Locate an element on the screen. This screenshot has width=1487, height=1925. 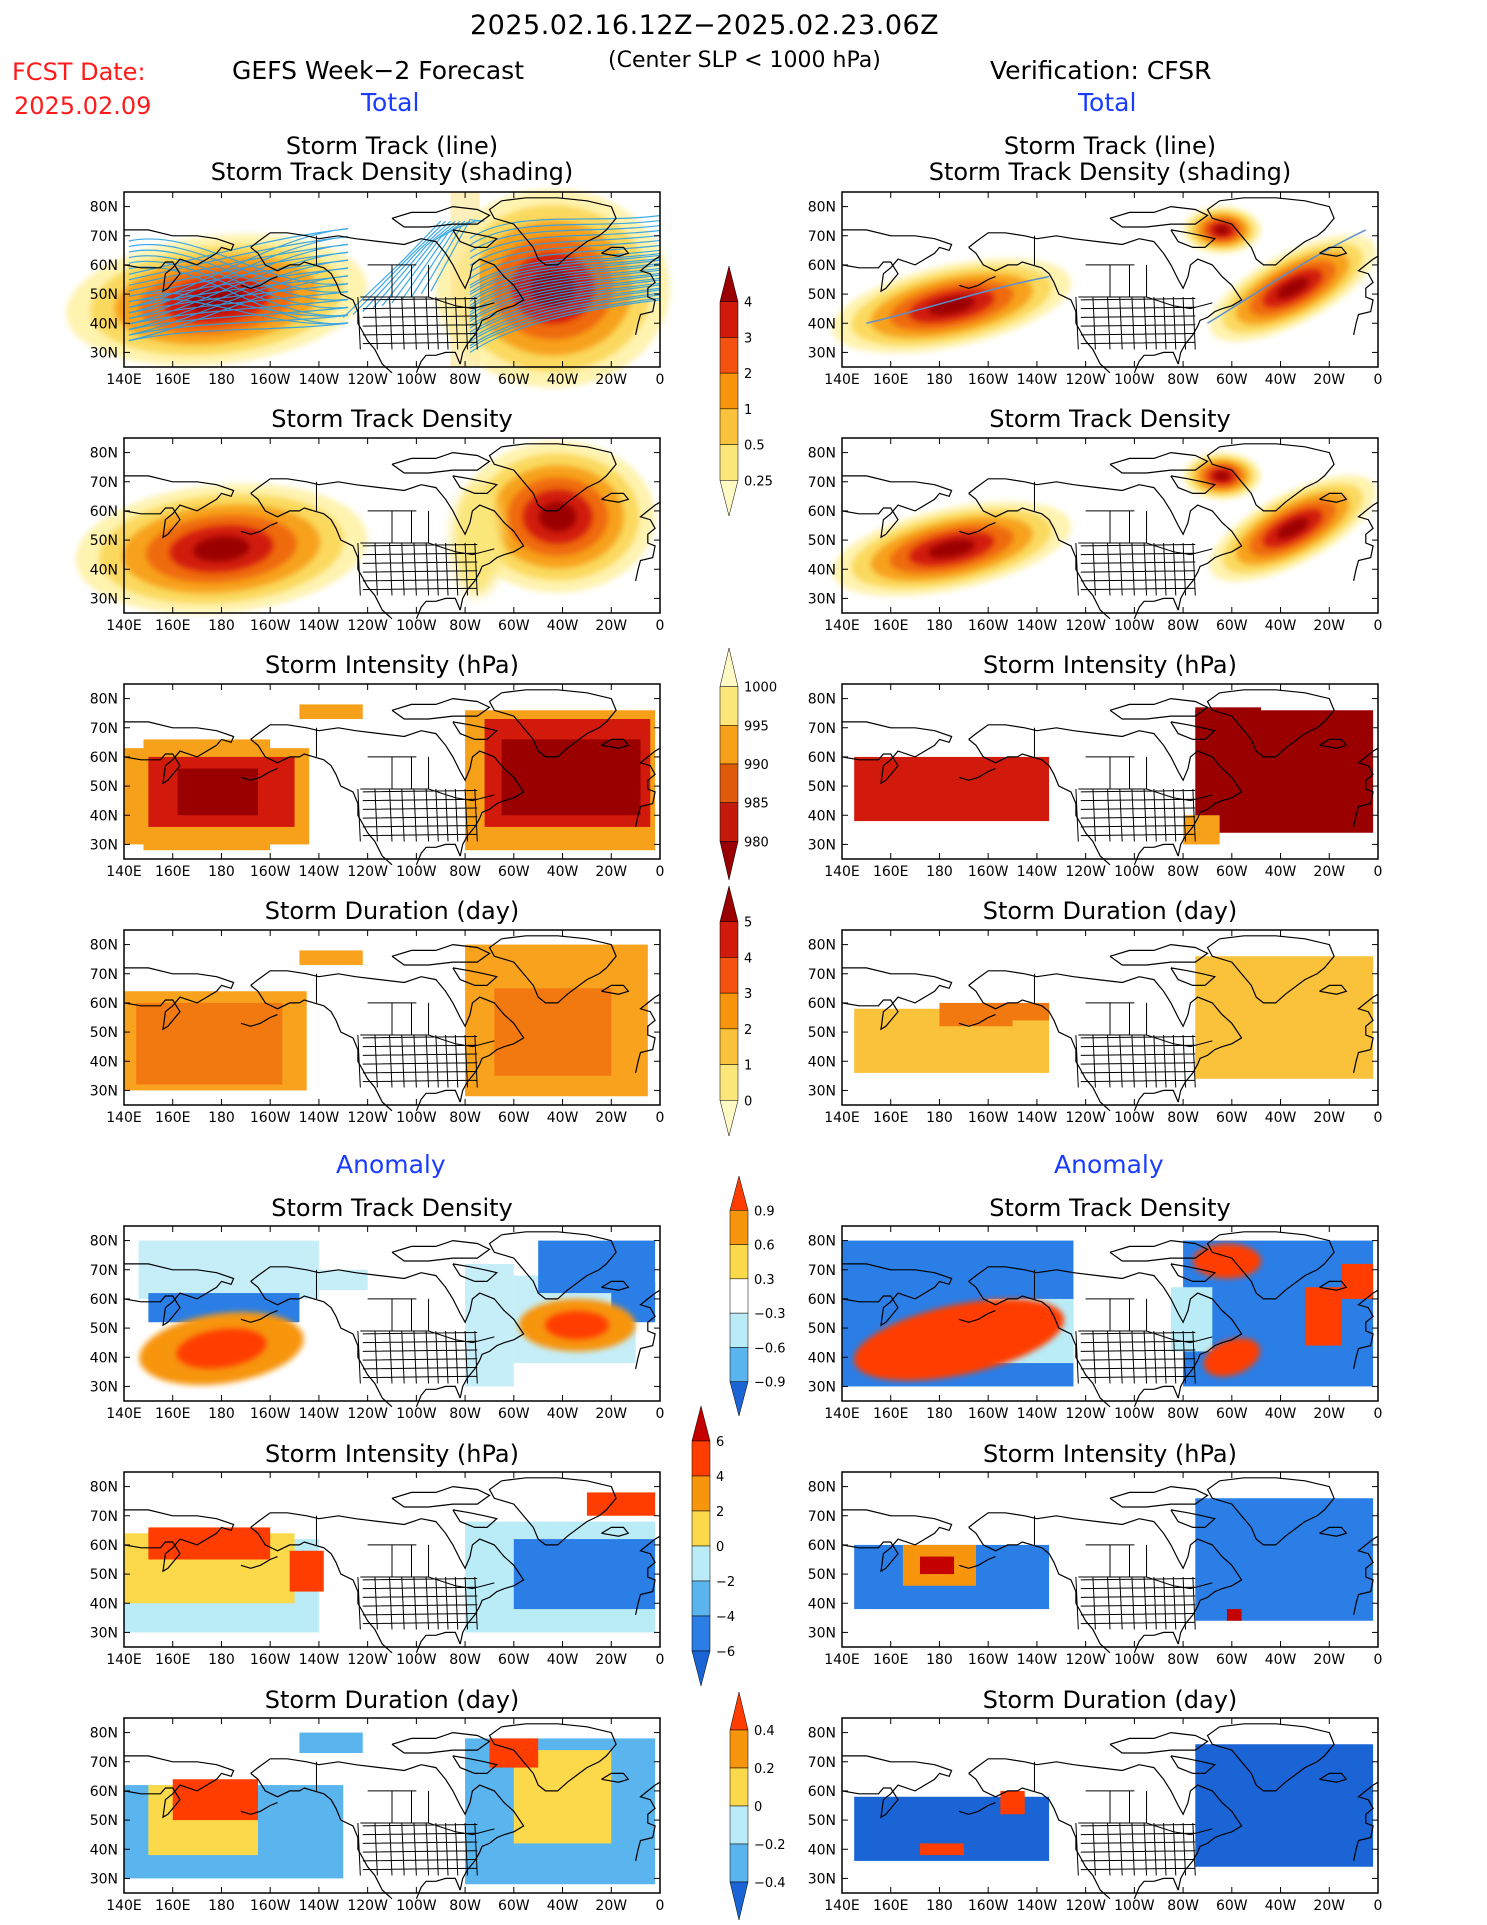
period-title: 2025.02.16.12Z−2025.02.23.06Z is located at coordinates (705, 25).